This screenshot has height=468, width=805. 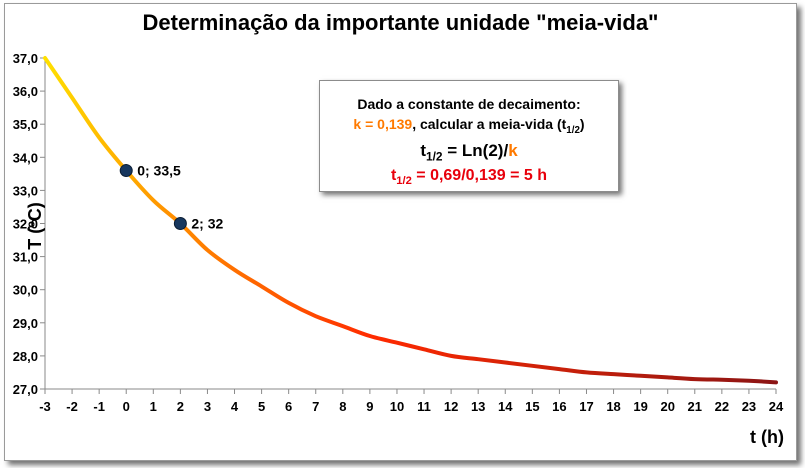 What do you see at coordinates (369, 406) in the screenshot?
I see `x-tick-label: 9` at bounding box center [369, 406].